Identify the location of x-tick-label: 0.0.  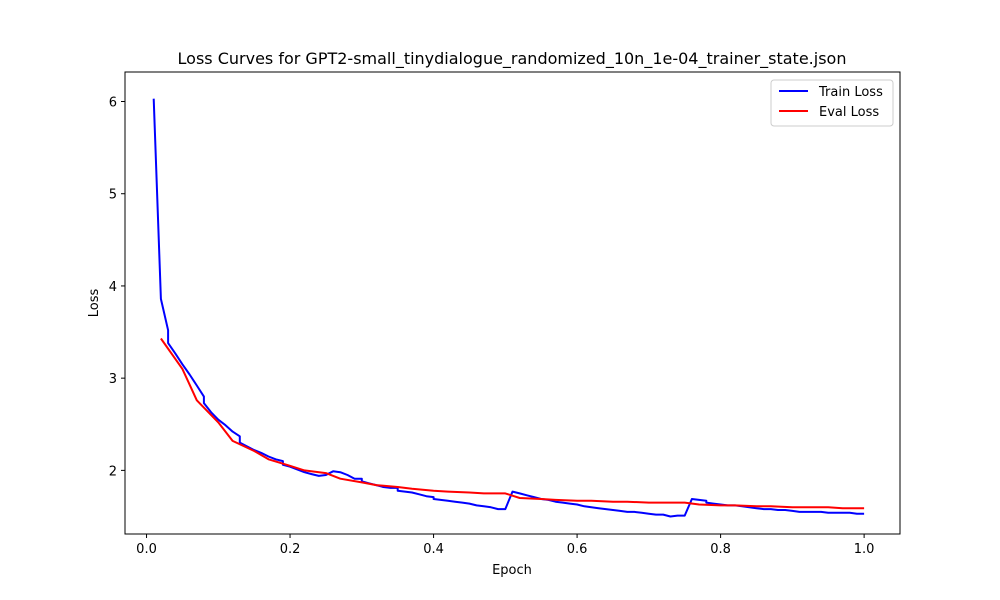
(146, 549).